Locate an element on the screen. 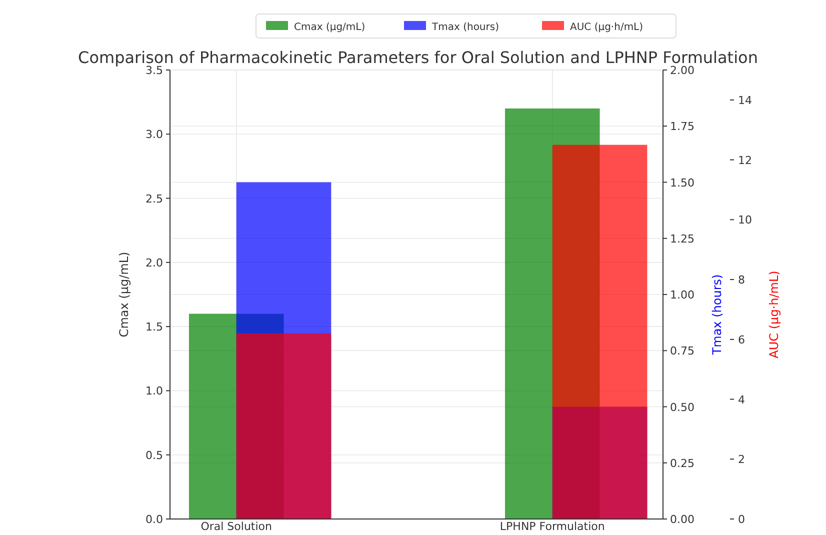 This screenshot has width=826, height=535. y3-tick-label: 14 is located at coordinates (745, 100).